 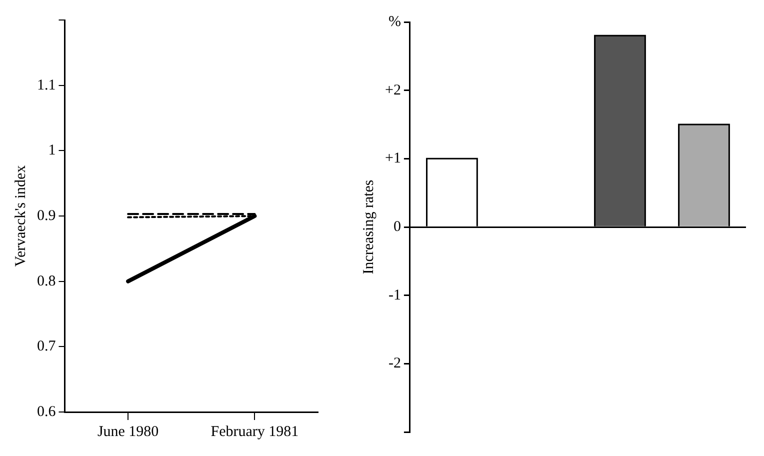 I want to click on y-tick-label: 0.8, so click(x=46, y=281).